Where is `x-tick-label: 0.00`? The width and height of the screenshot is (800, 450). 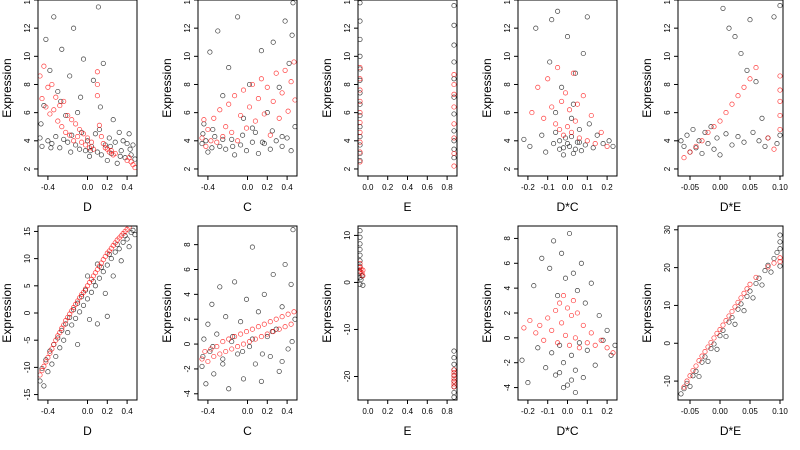 x-tick-label: 0.00 is located at coordinates (720, 187).